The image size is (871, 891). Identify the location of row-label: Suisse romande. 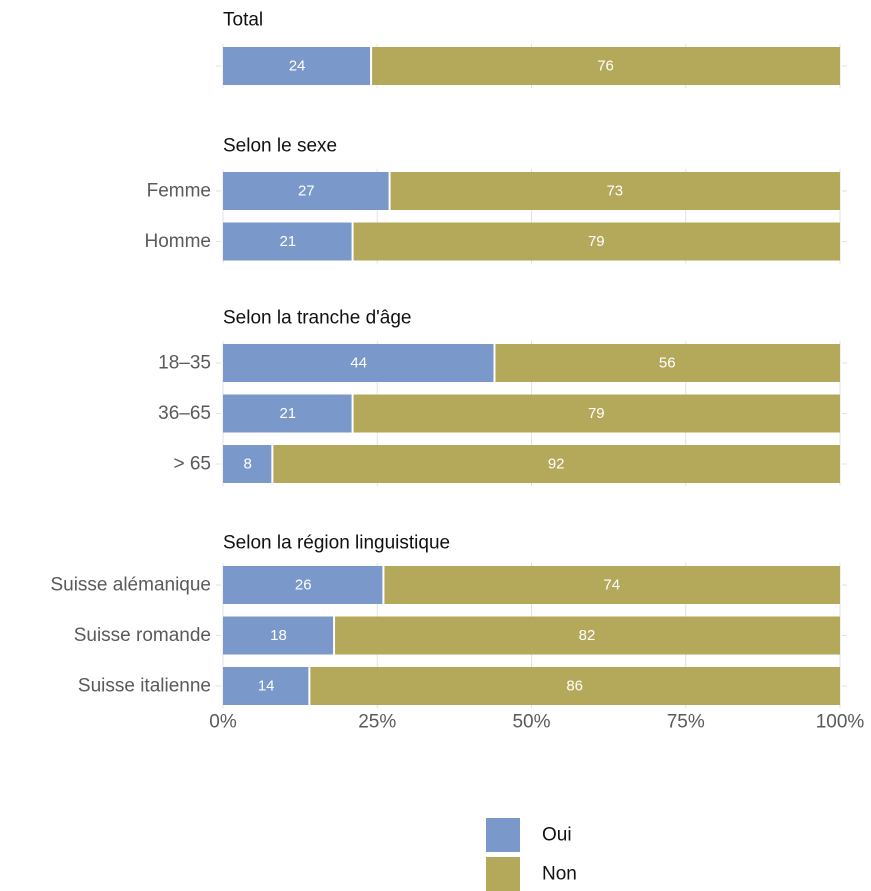
(142, 635).